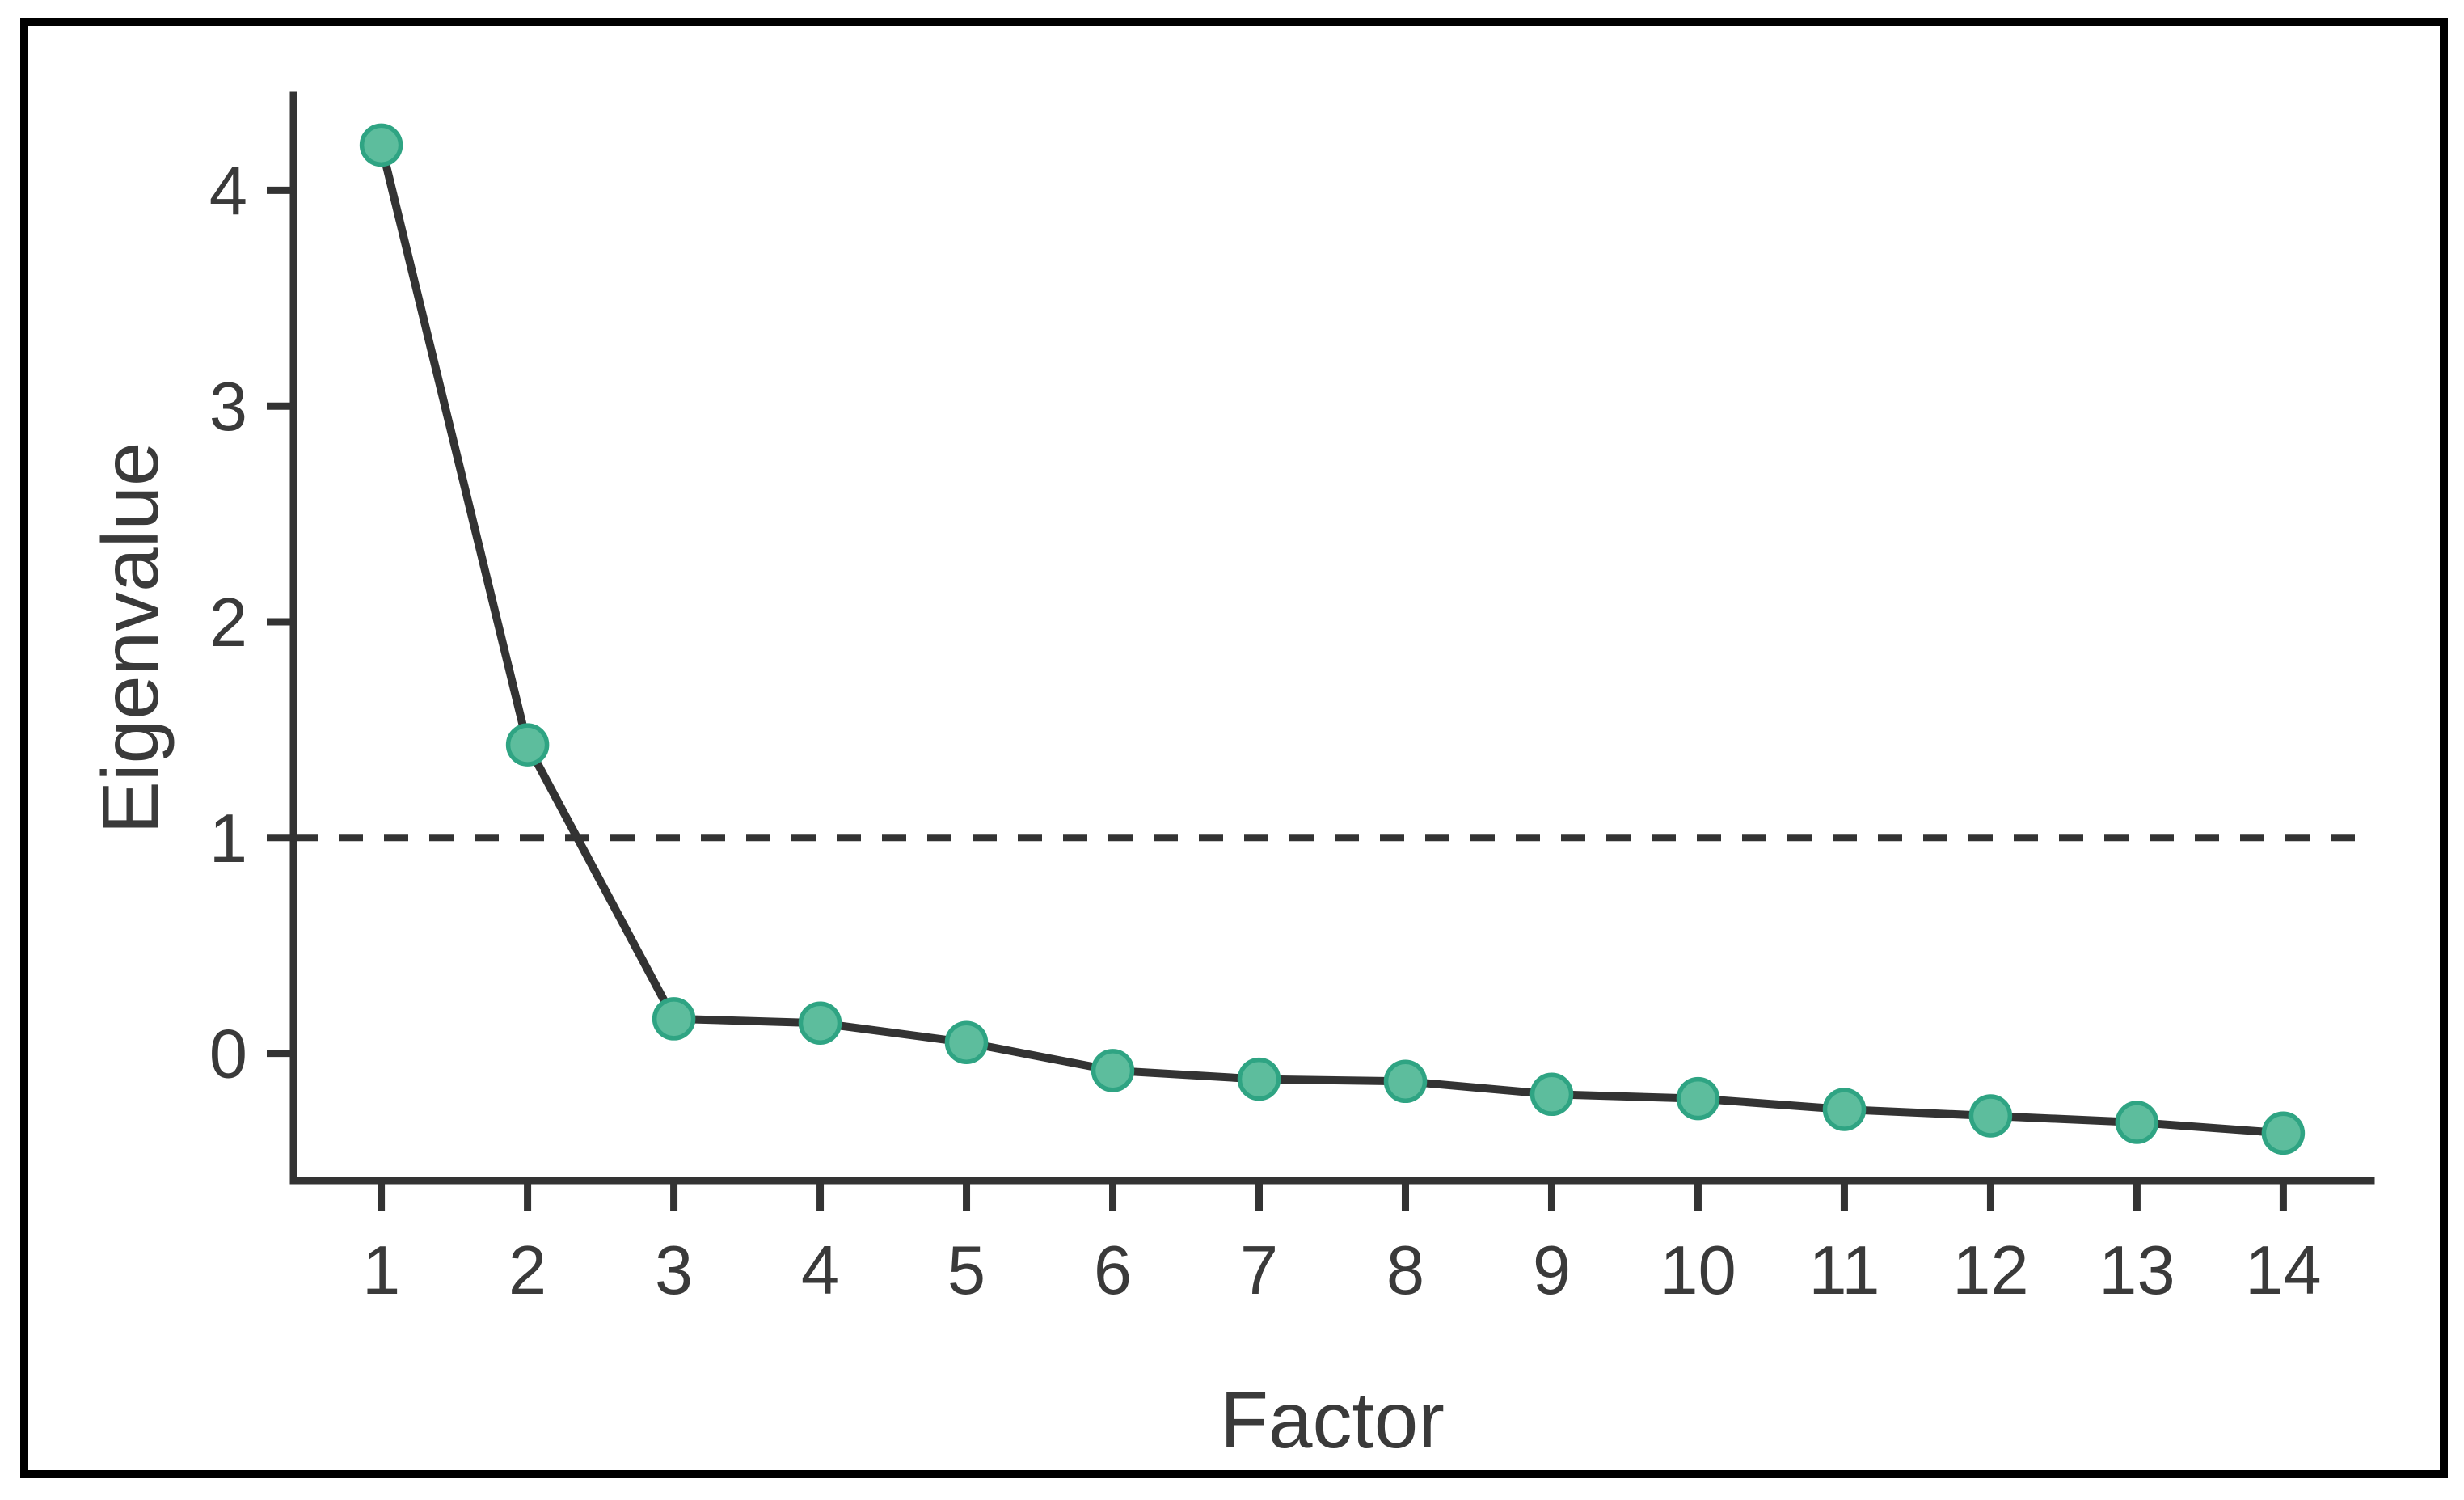 The height and width of the screenshot is (1500, 2464). Describe the element at coordinates (1844, 1270) in the screenshot. I see `x-tick-label: 11` at that location.